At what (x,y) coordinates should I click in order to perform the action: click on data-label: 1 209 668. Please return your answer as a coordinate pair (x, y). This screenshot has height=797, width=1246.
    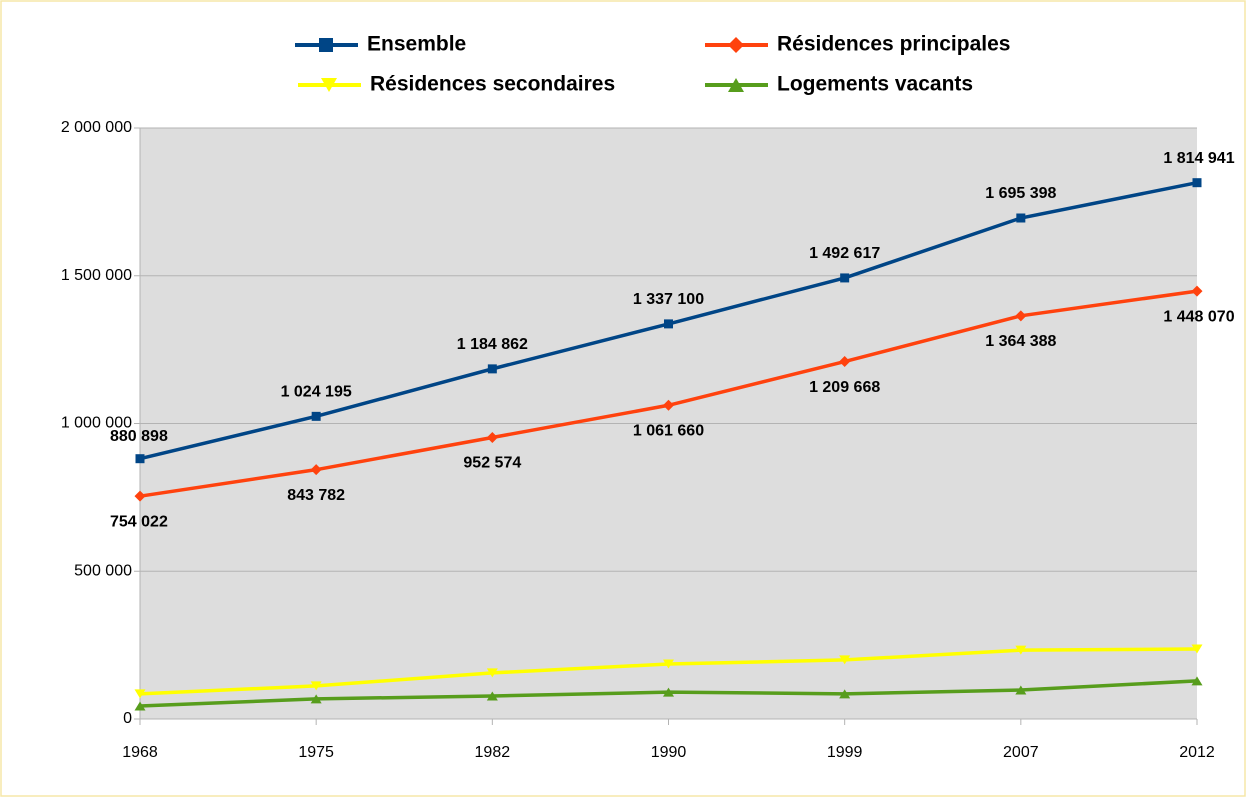
    Looking at the image, I should click on (844, 387).